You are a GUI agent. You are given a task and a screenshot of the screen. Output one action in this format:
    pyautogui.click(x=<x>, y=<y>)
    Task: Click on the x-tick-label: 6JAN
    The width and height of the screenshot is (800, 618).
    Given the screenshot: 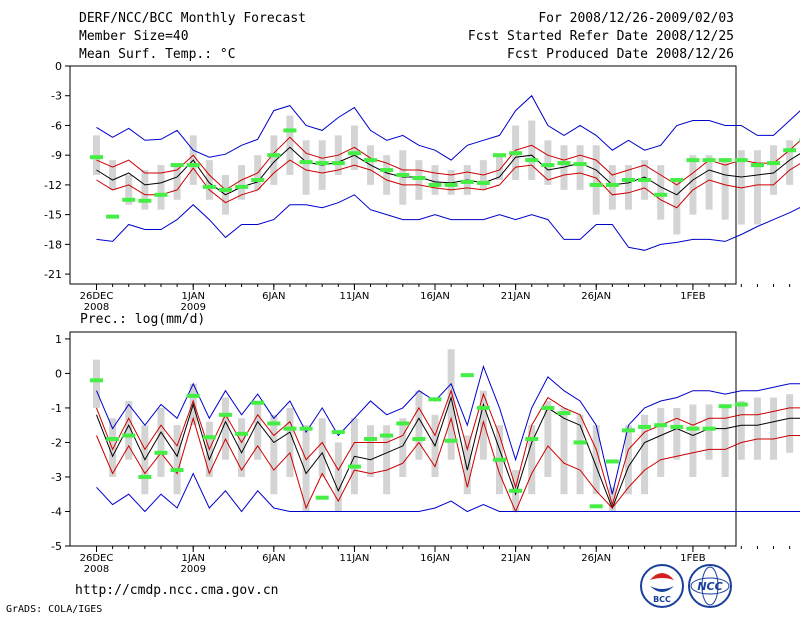 What is the action you would take?
    pyautogui.click(x=273, y=296)
    